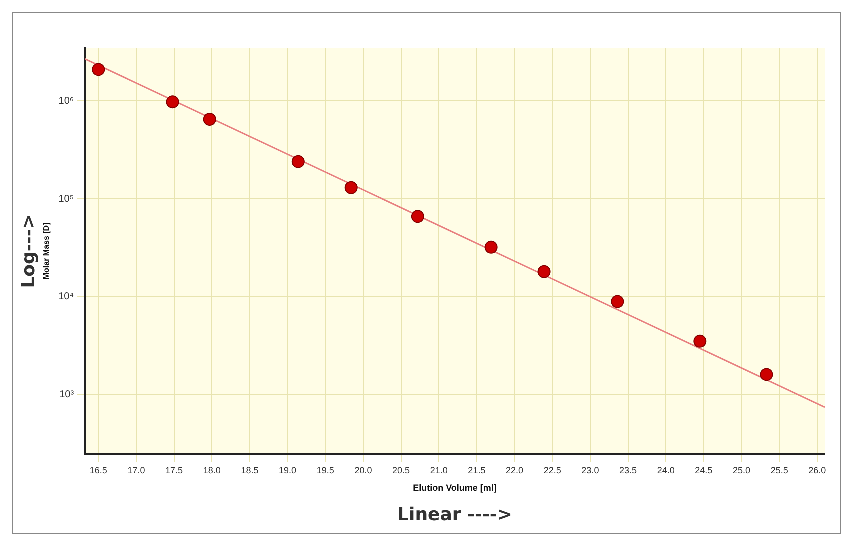 Image resolution: width=853 pixels, height=548 pixels. Describe the element at coordinates (439, 470) in the screenshot. I see `x-tick-label: 21.0` at that location.